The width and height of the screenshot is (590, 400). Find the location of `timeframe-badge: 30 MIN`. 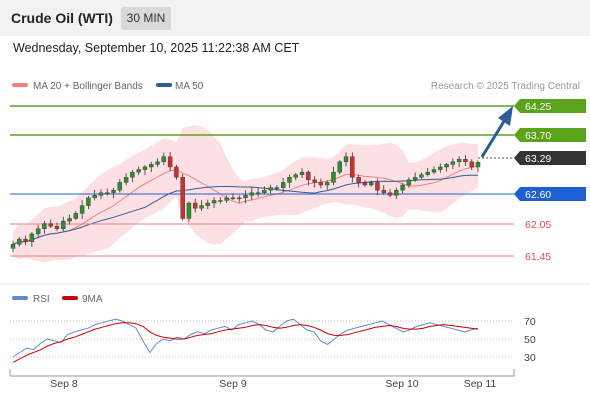

timeframe-badge: 30 MIN is located at coordinates (146, 18).